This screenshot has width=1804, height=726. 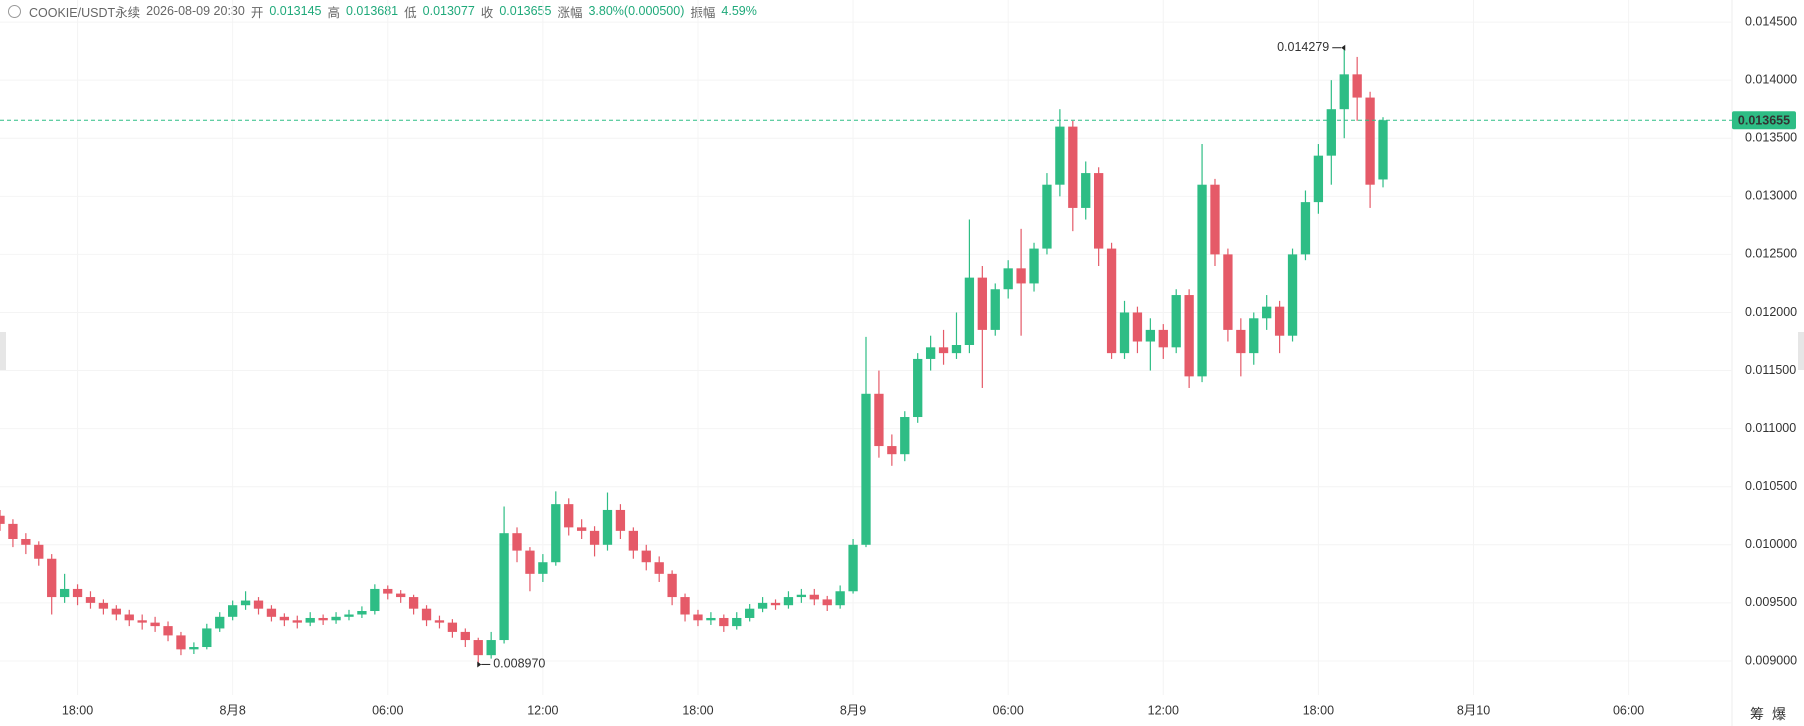 What do you see at coordinates (1783, 714) in the screenshot?
I see `footer-icon: 爆` at bounding box center [1783, 714].